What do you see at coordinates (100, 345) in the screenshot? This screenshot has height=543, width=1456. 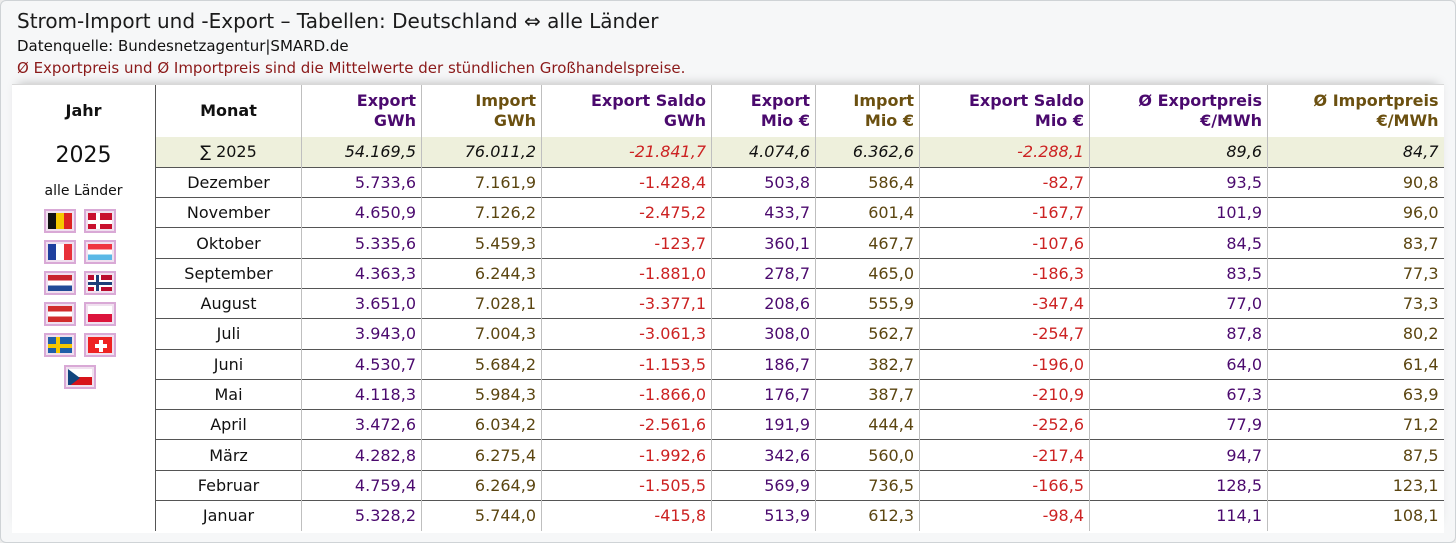 I see `switzerland-flag-icon` at bounding box center [100, 345].